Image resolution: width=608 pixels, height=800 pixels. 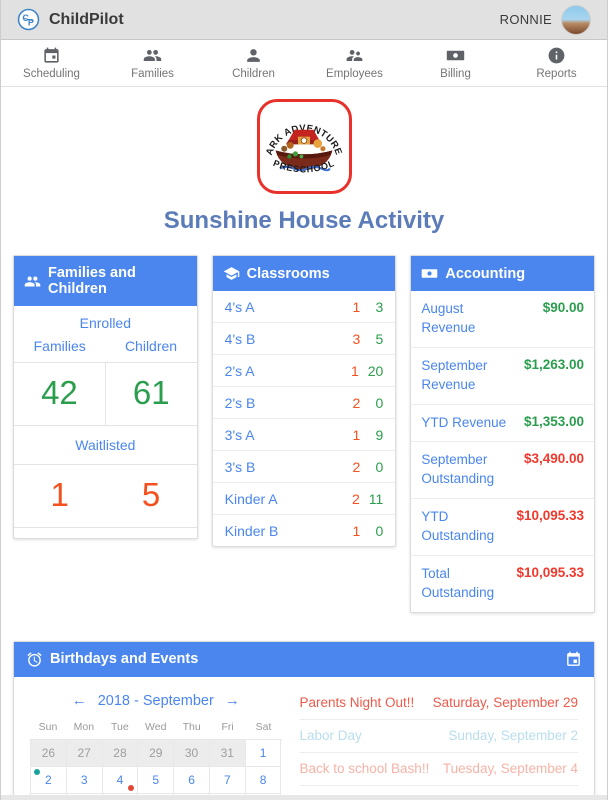 I want to click on weekday-label: Mon, so click(x=84, y=726).